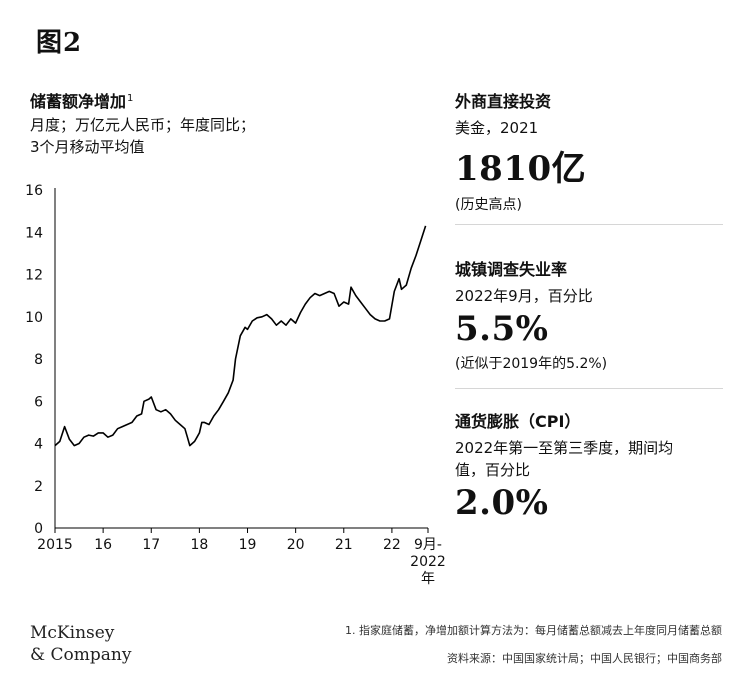 This screenshot has width=750, height=693. I want to click on x-tick-label: 16, so click(103, 545).